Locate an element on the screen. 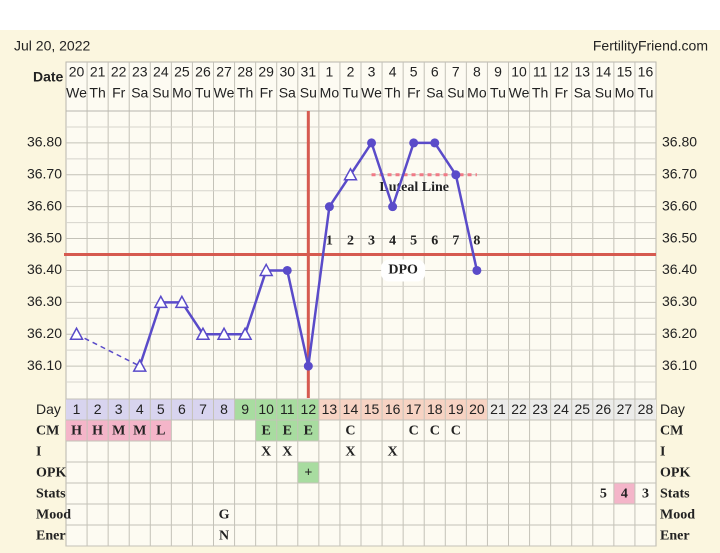  table-cell: 17 is located at coordinates (414, 409).